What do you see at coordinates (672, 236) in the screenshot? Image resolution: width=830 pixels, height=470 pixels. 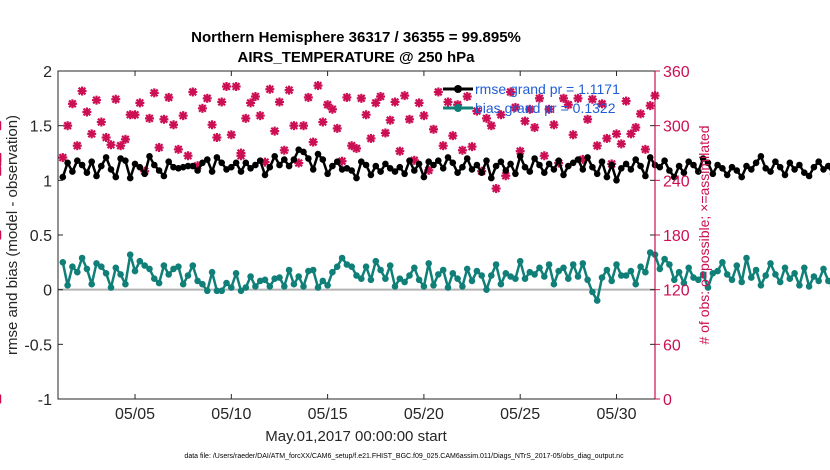 I see `right-axis: 0 60 120 180 240 300 360` at bounding box center [672, 236].